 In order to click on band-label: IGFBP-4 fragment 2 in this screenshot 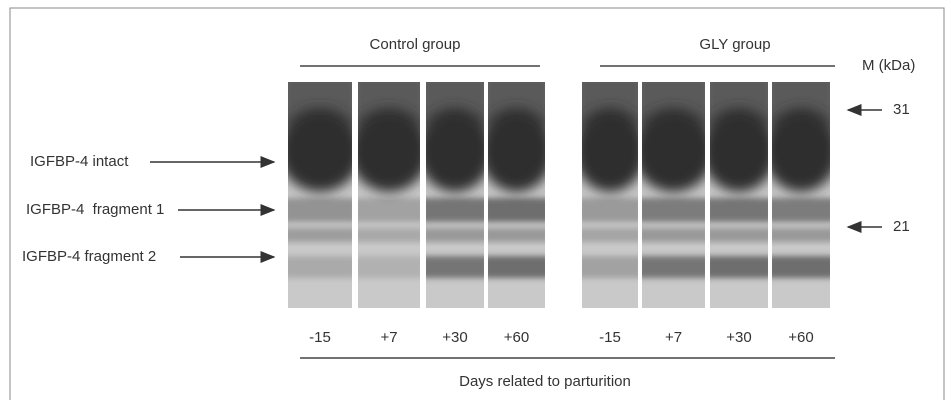, I will do `click(89, 256)`.